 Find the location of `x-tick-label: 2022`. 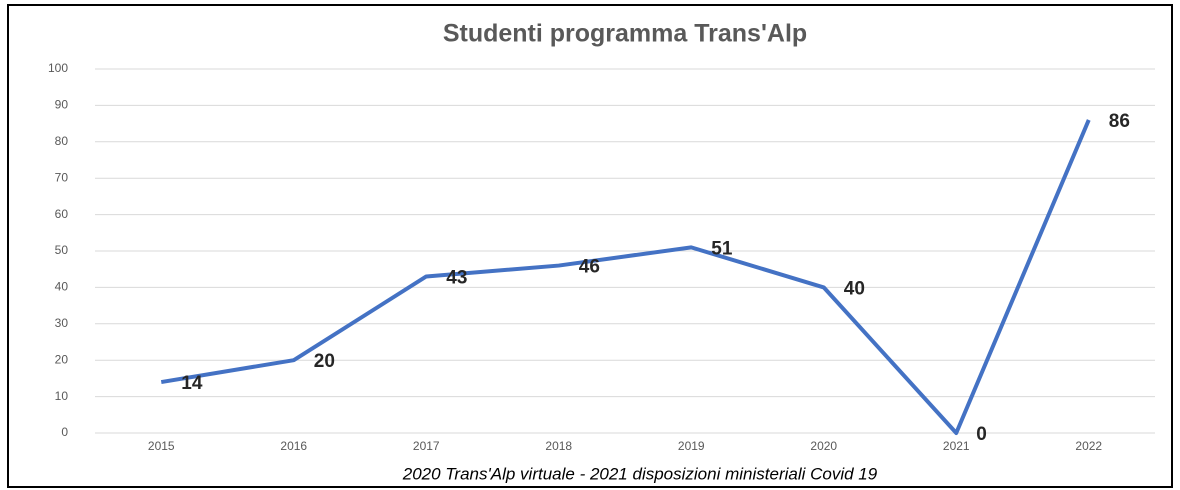

x-tick-label: 2022 is located at coordinates (1088, 446).